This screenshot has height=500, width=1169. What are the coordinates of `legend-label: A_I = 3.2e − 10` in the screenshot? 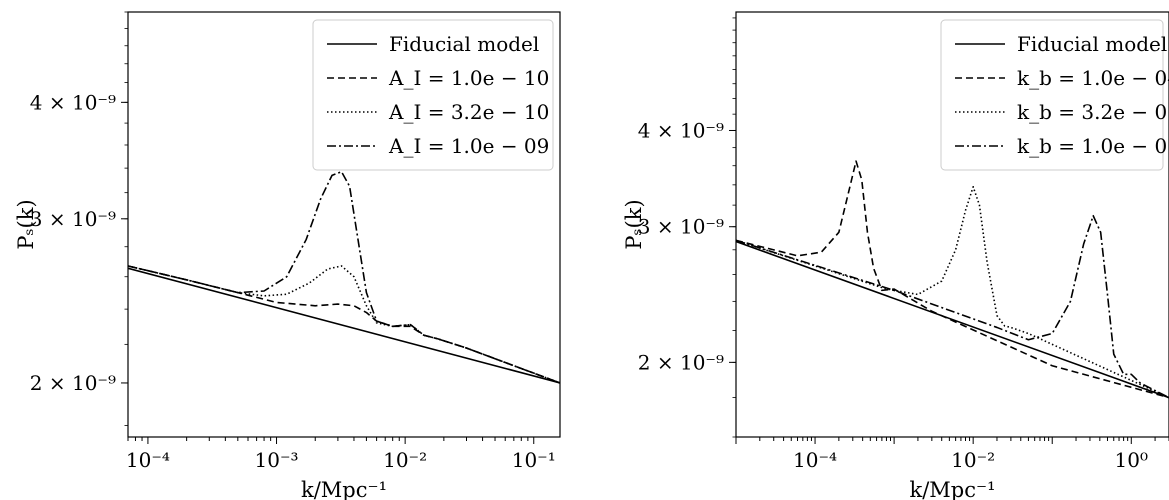 It's located at (468, 112).